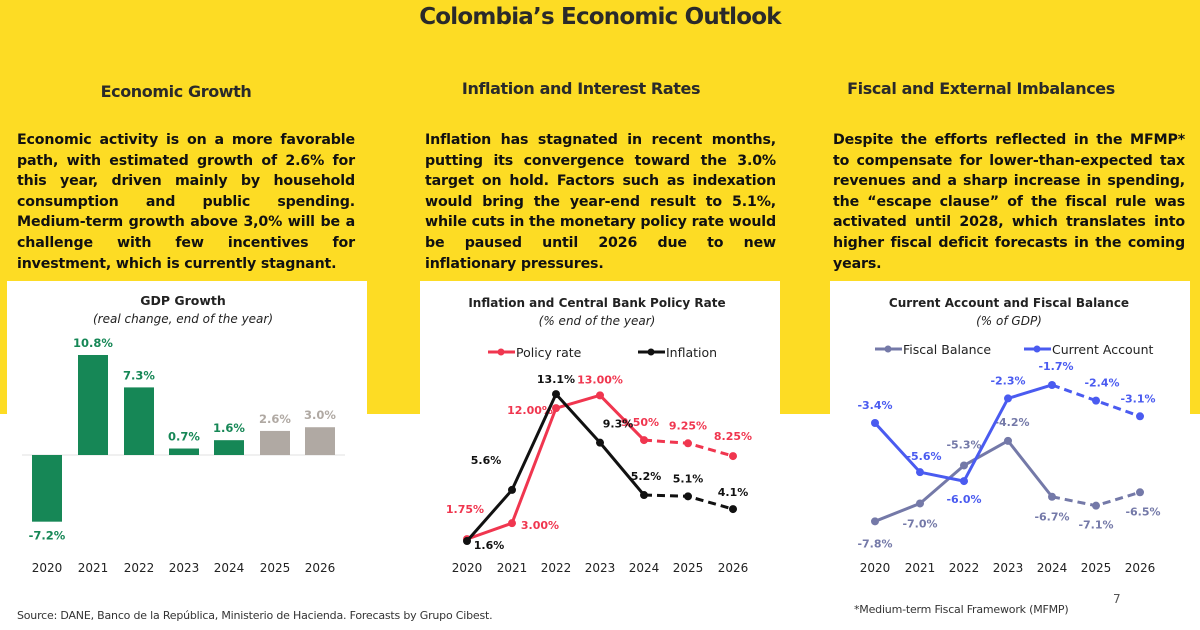  I want to click on balance-chart-panel, so click(1010, 431).